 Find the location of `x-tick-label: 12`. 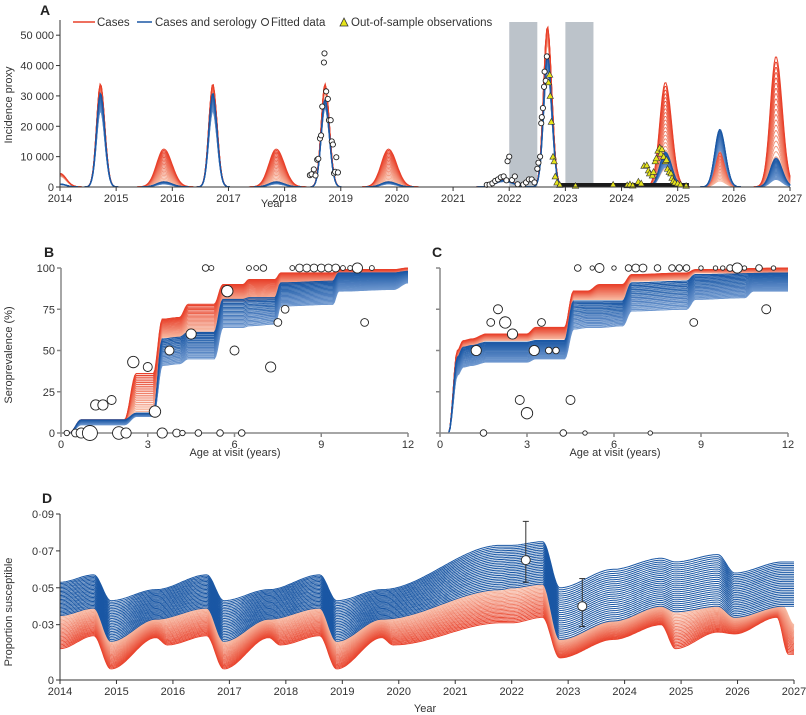

x-tick-label: 12 is located at coordinates (408, 445).